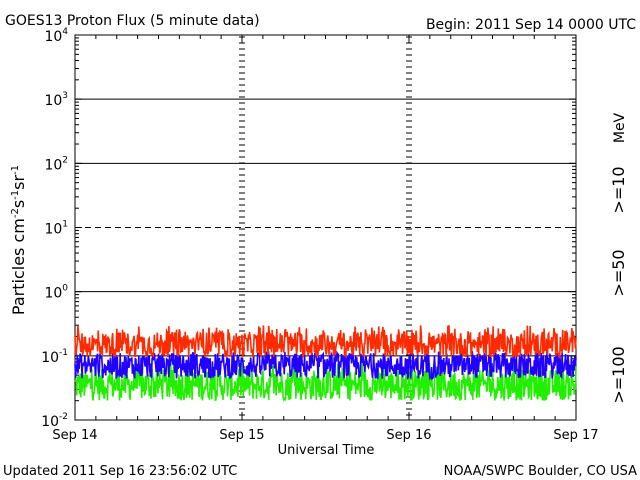  What do you see at coordinates (325, 381) in the screenshot?
I see `series-line-ge100` at bounding box center [325, 381].